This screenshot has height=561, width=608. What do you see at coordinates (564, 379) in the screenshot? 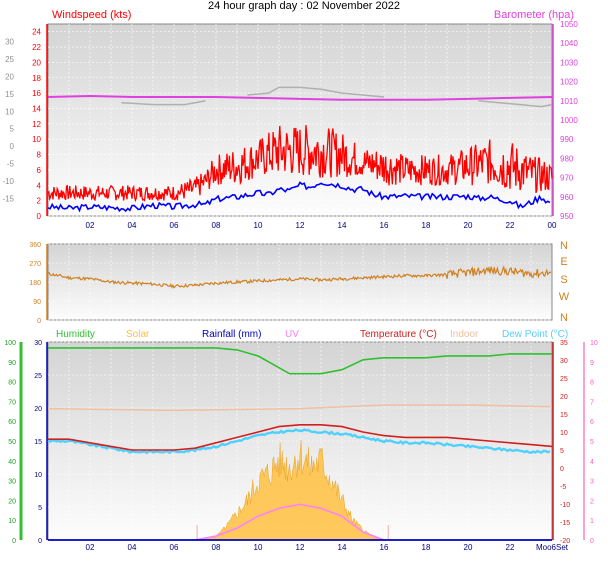
I see `temperature-axis-tick-label: 25` at bounding box center [564, 379].